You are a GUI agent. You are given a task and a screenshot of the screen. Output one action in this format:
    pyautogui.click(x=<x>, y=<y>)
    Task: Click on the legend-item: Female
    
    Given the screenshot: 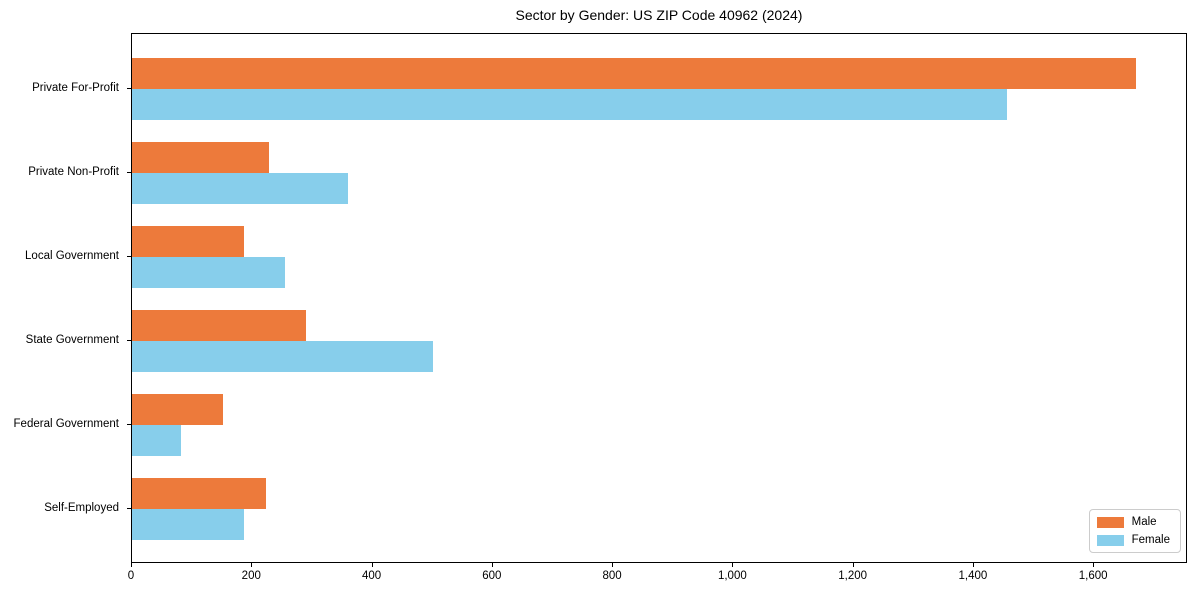 What is the action you would take?
    pyautogui.click(x=1133, y=540)
    